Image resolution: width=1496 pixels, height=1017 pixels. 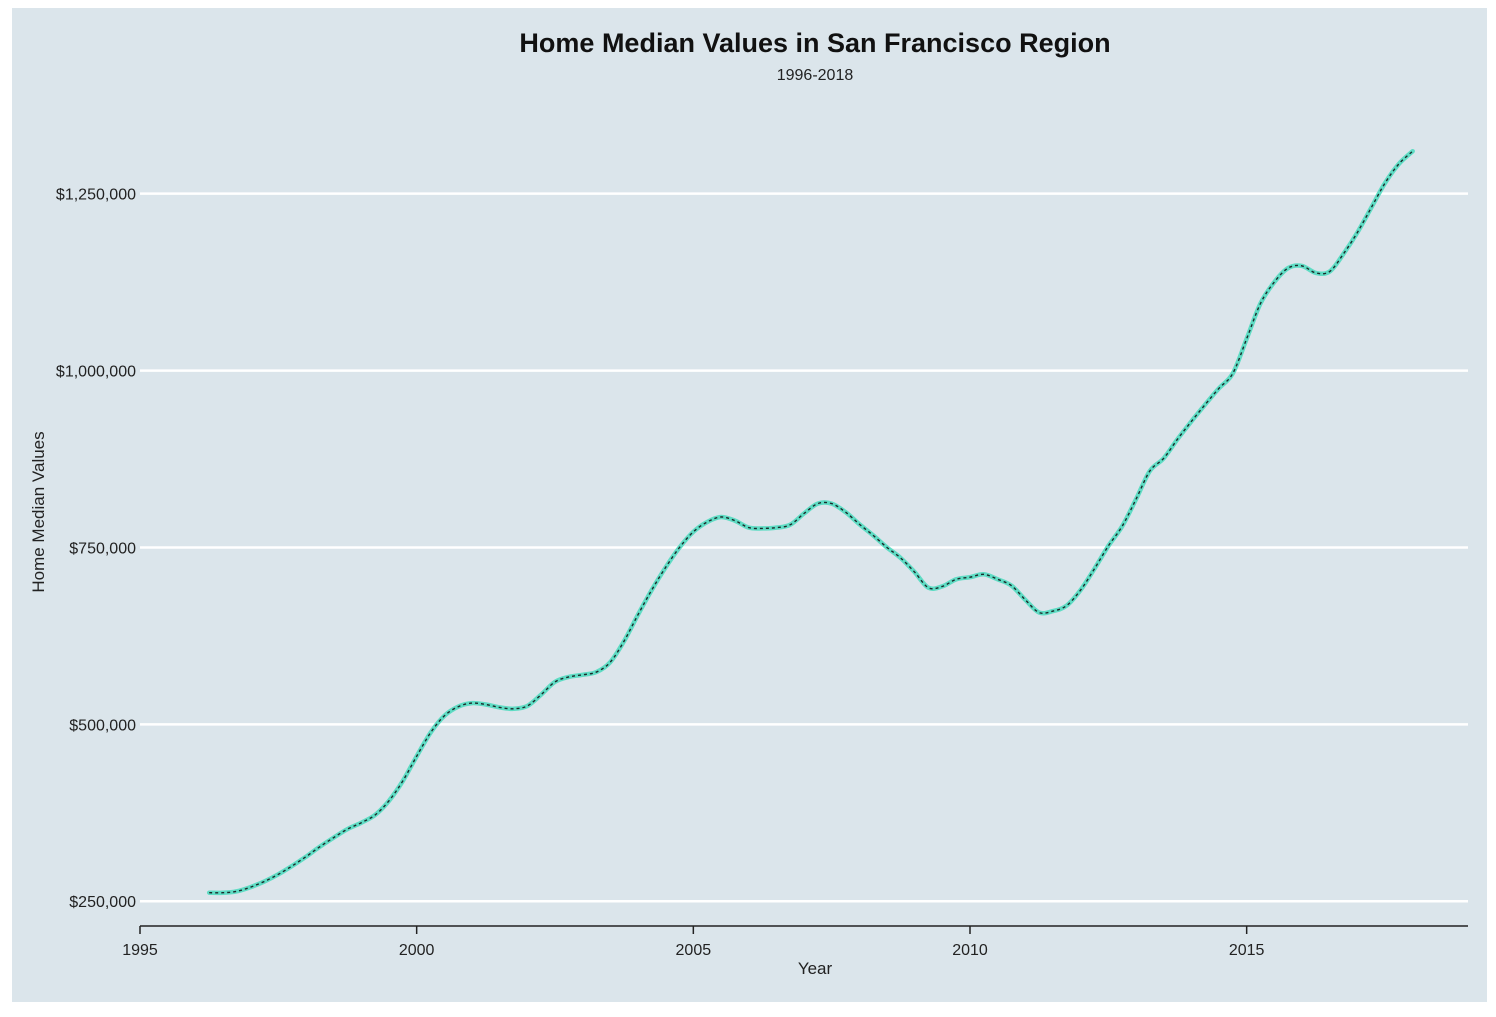 What do you see at coordinates (1247, 950) in the screenshot?
I see `x-tick-label: 2015` at bounding box center [1247, 950].